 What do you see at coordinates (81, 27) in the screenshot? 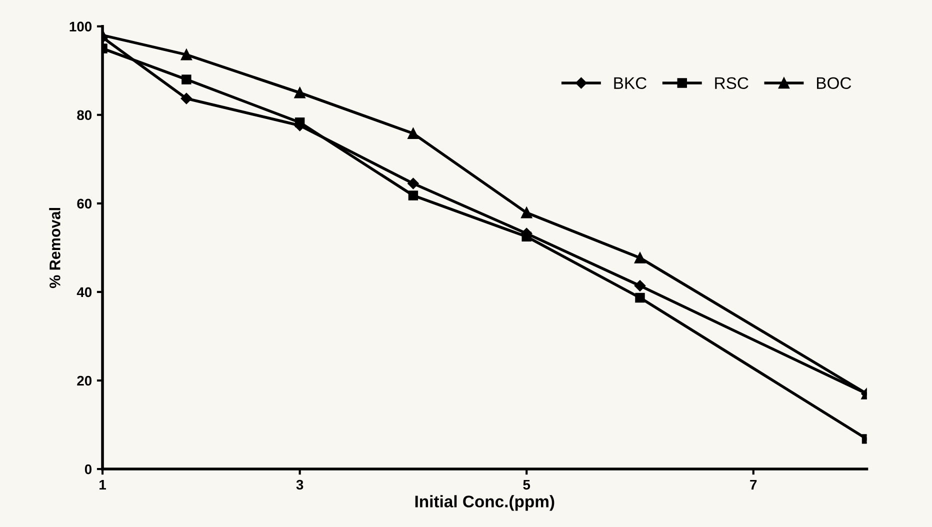
I see `y-tick-label: 100` at bounding box center [81, 27].